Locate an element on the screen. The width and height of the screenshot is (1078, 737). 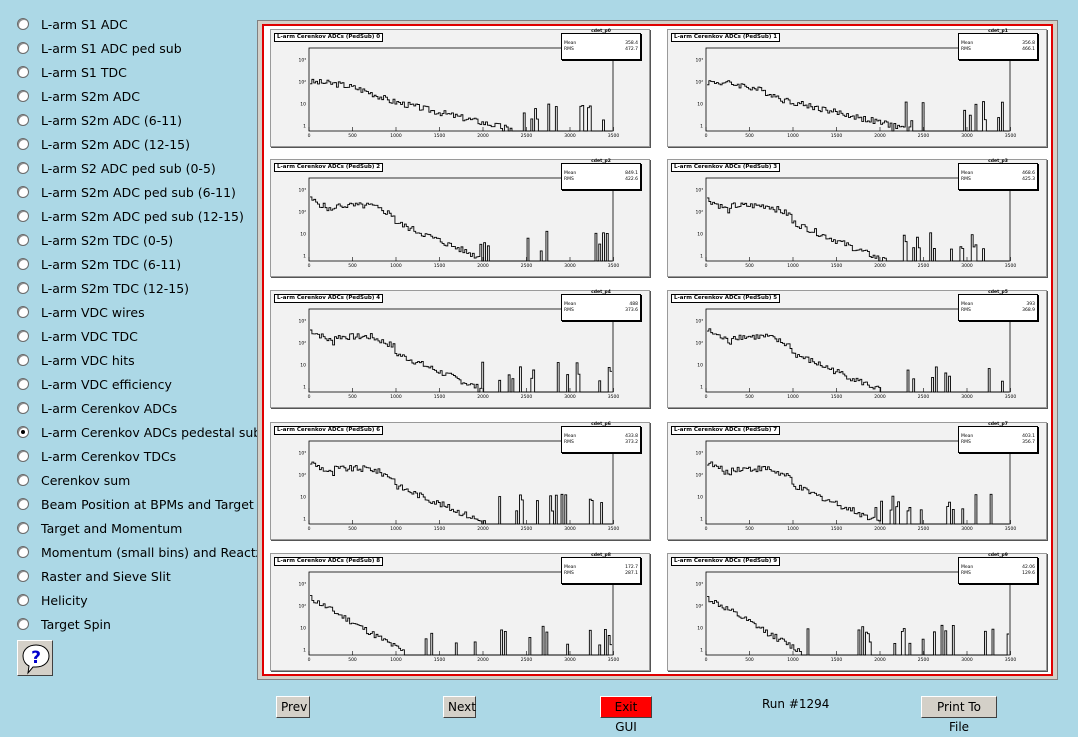
radio-item: L-arm S2m ADC ped sub (6-11) is located at coordinates (134, 192).